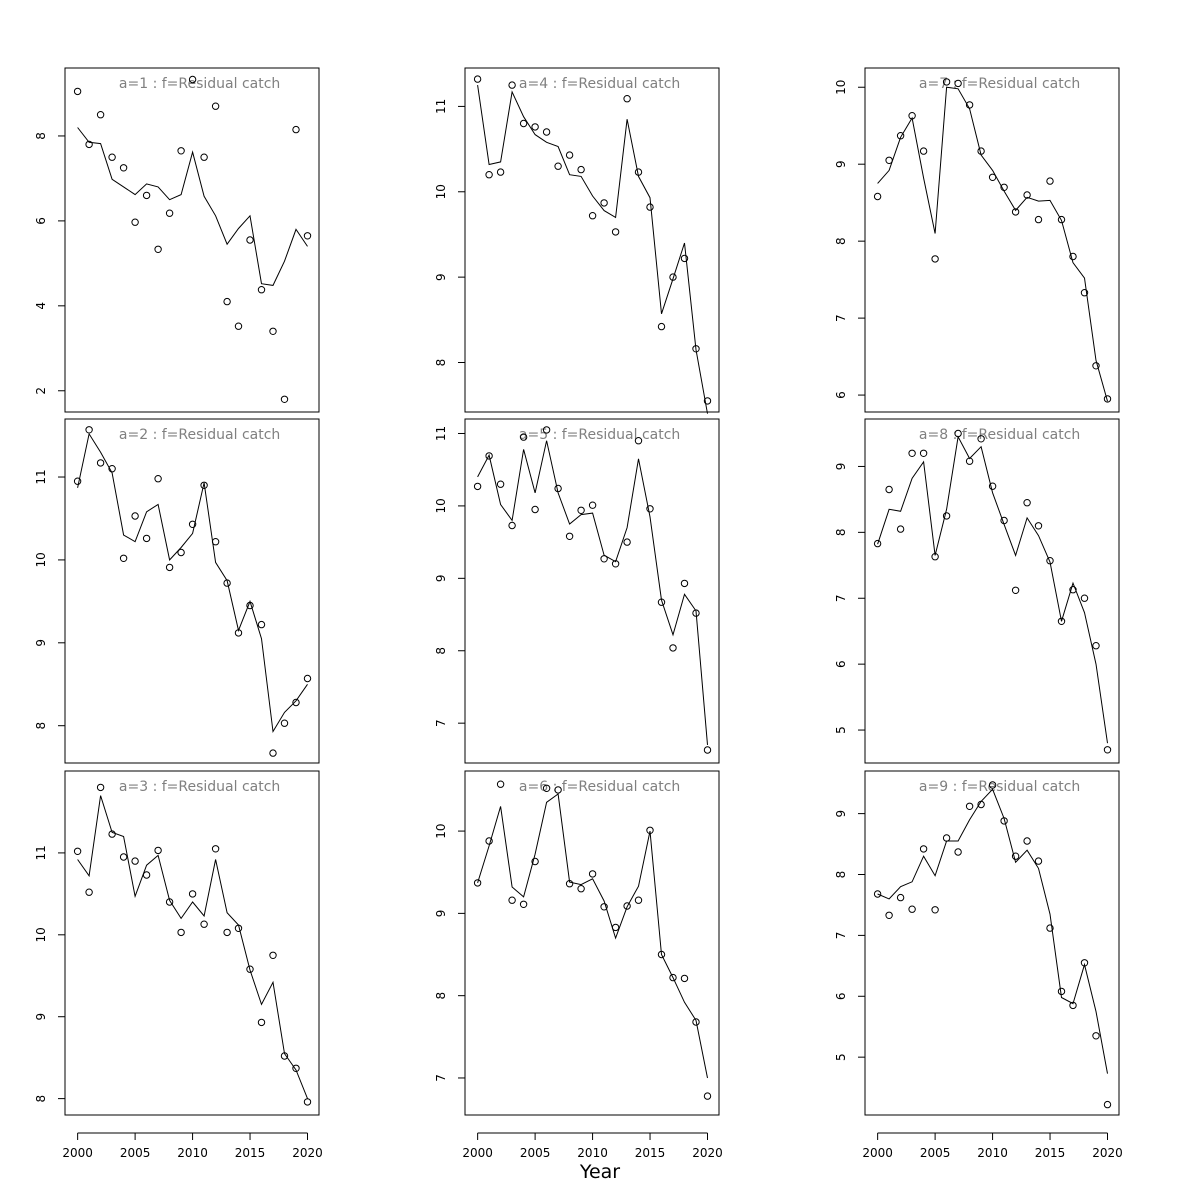 This screenshot has height=1200, width=1200. What do you see at coordinates (199, 787) in the screenshot?
I see `panel-title: a=3 : f=Residual catch` at bounding box center [199, 787].